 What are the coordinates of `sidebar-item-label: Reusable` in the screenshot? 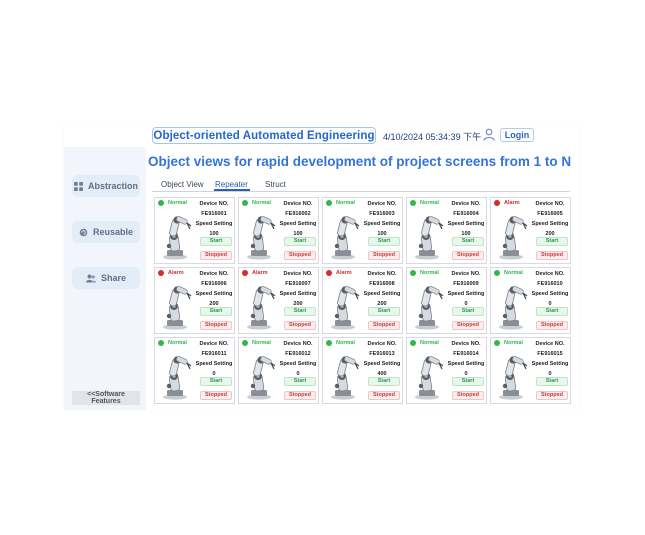 It's located at (113, 232).